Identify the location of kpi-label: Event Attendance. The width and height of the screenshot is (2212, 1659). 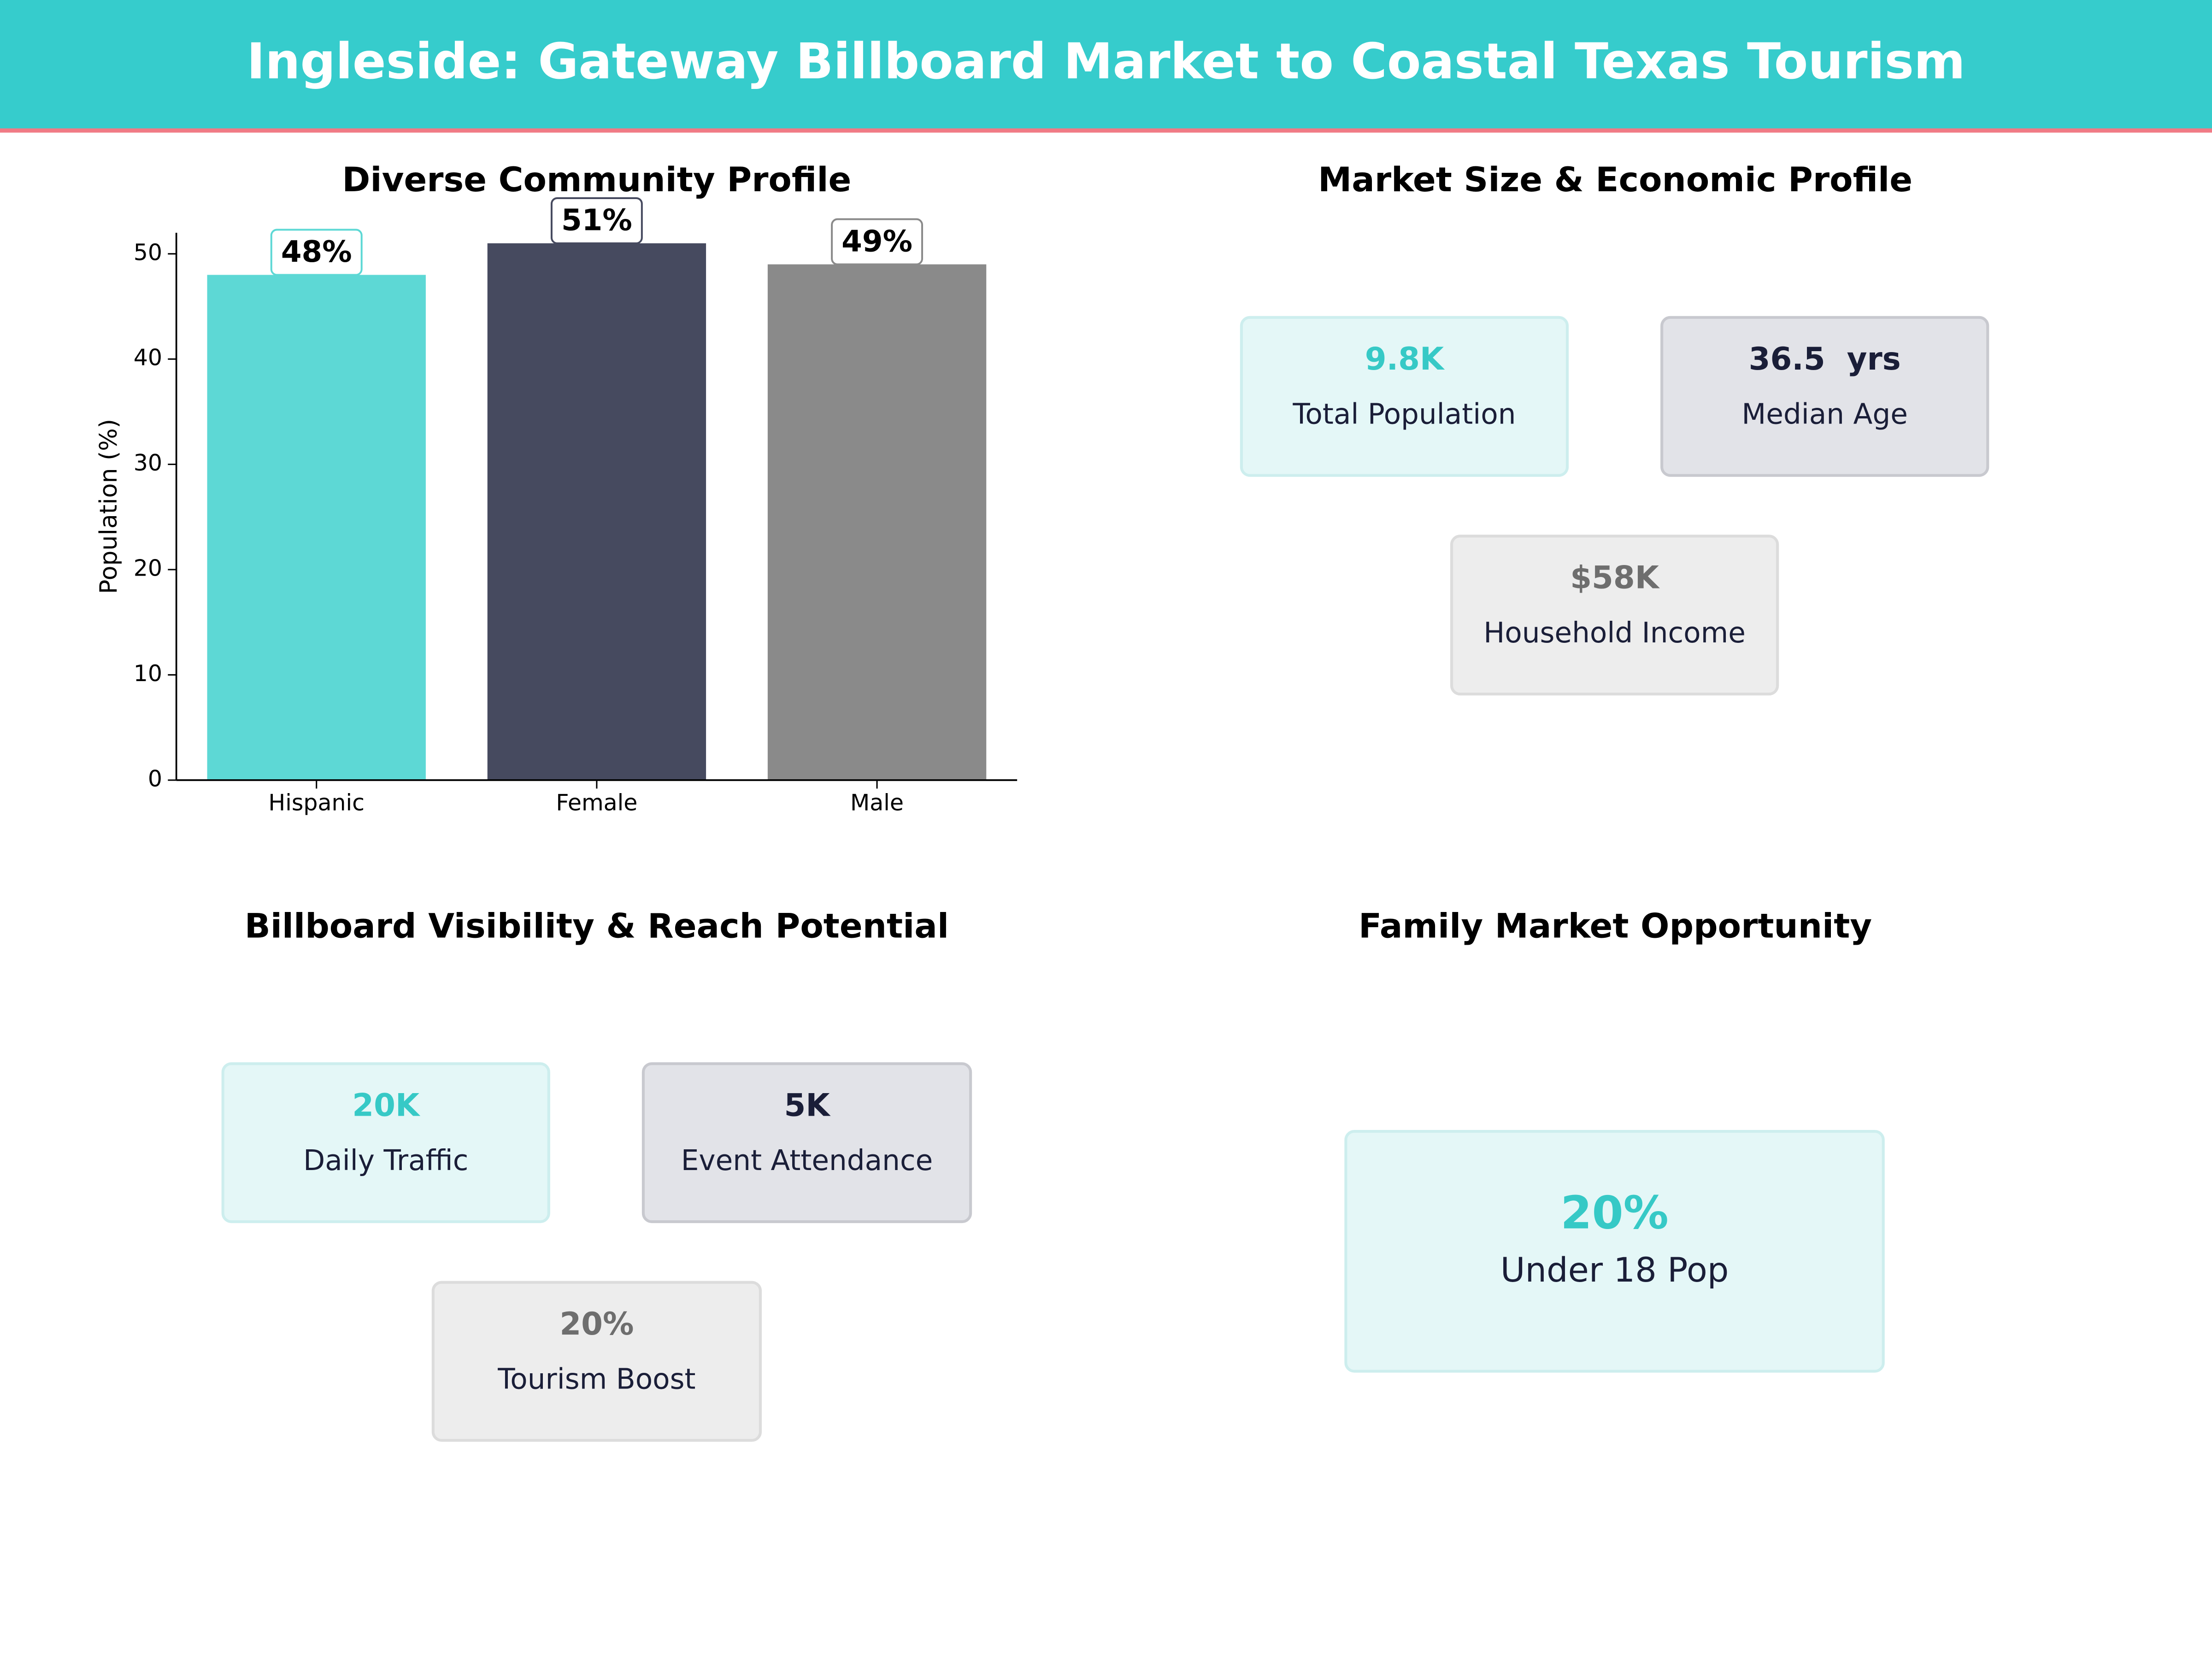
(807, 1160).